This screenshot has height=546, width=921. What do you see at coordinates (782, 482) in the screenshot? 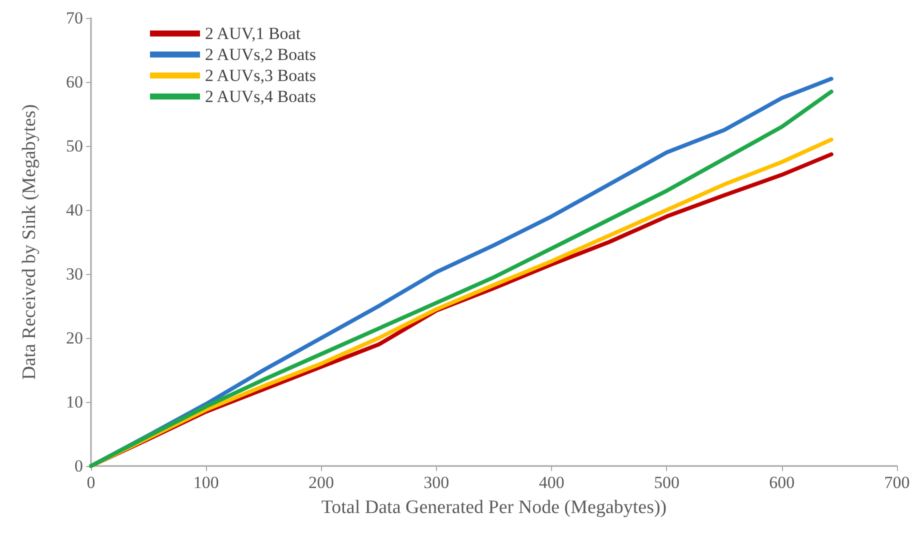
I see `x-tick-label: 600` at bounding box center [782, 482].